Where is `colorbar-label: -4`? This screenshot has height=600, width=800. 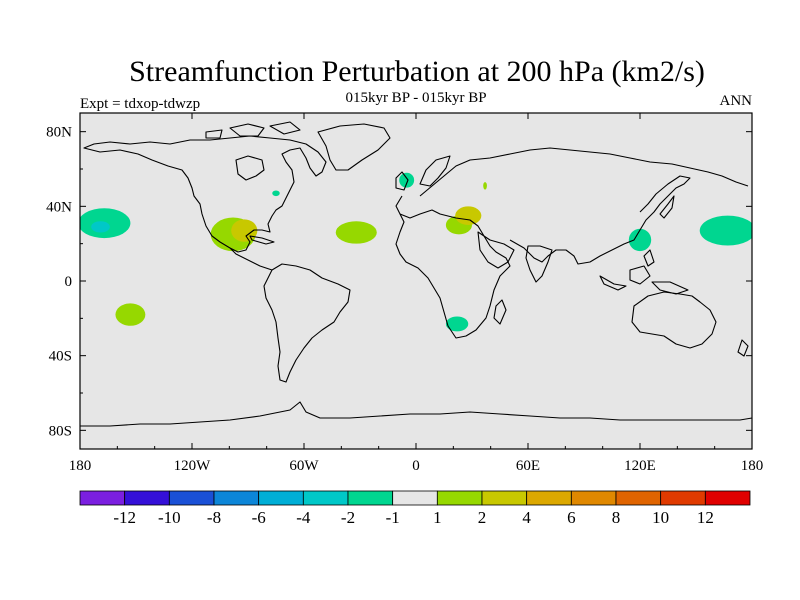 colorbar-label: -4 is located at coordinates (303, 517).